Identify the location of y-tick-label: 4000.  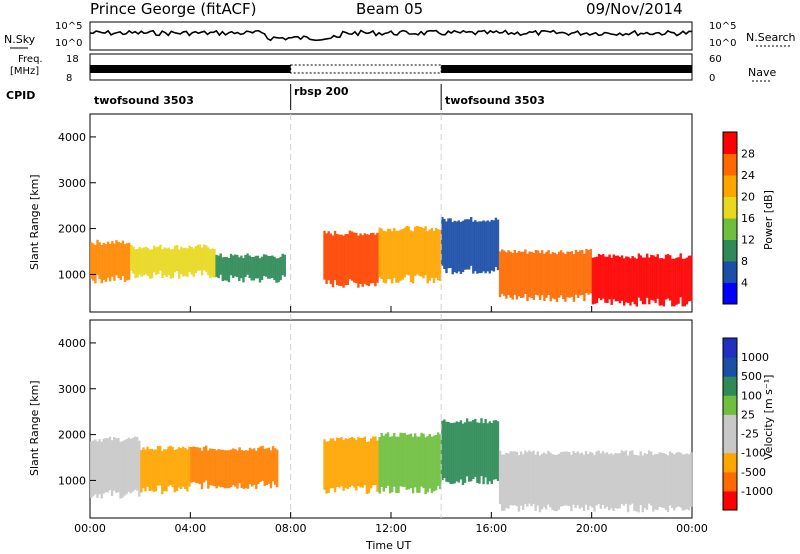
(72, 137).